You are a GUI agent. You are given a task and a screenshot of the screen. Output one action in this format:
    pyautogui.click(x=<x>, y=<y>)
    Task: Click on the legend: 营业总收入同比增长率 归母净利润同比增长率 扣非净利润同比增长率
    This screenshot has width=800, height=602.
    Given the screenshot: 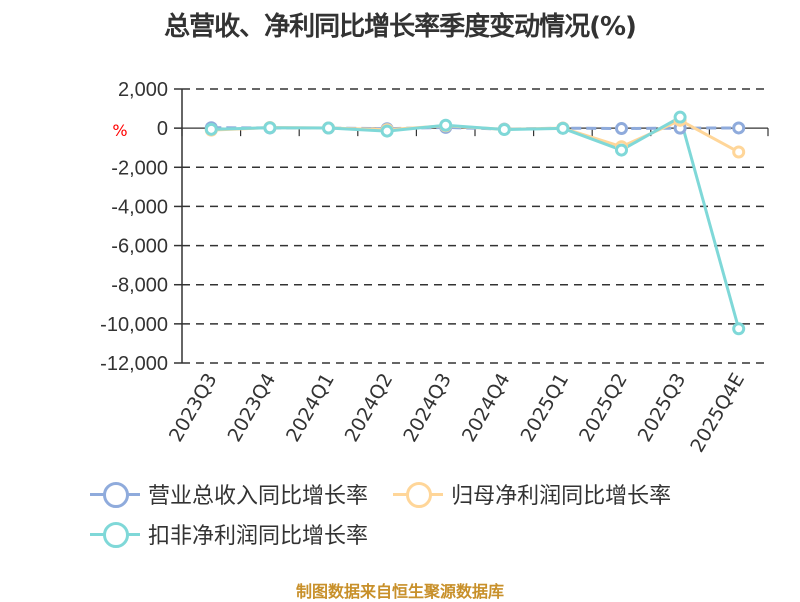 What is the action you would take?
    pyautogui.click(x=418, y=514)
    